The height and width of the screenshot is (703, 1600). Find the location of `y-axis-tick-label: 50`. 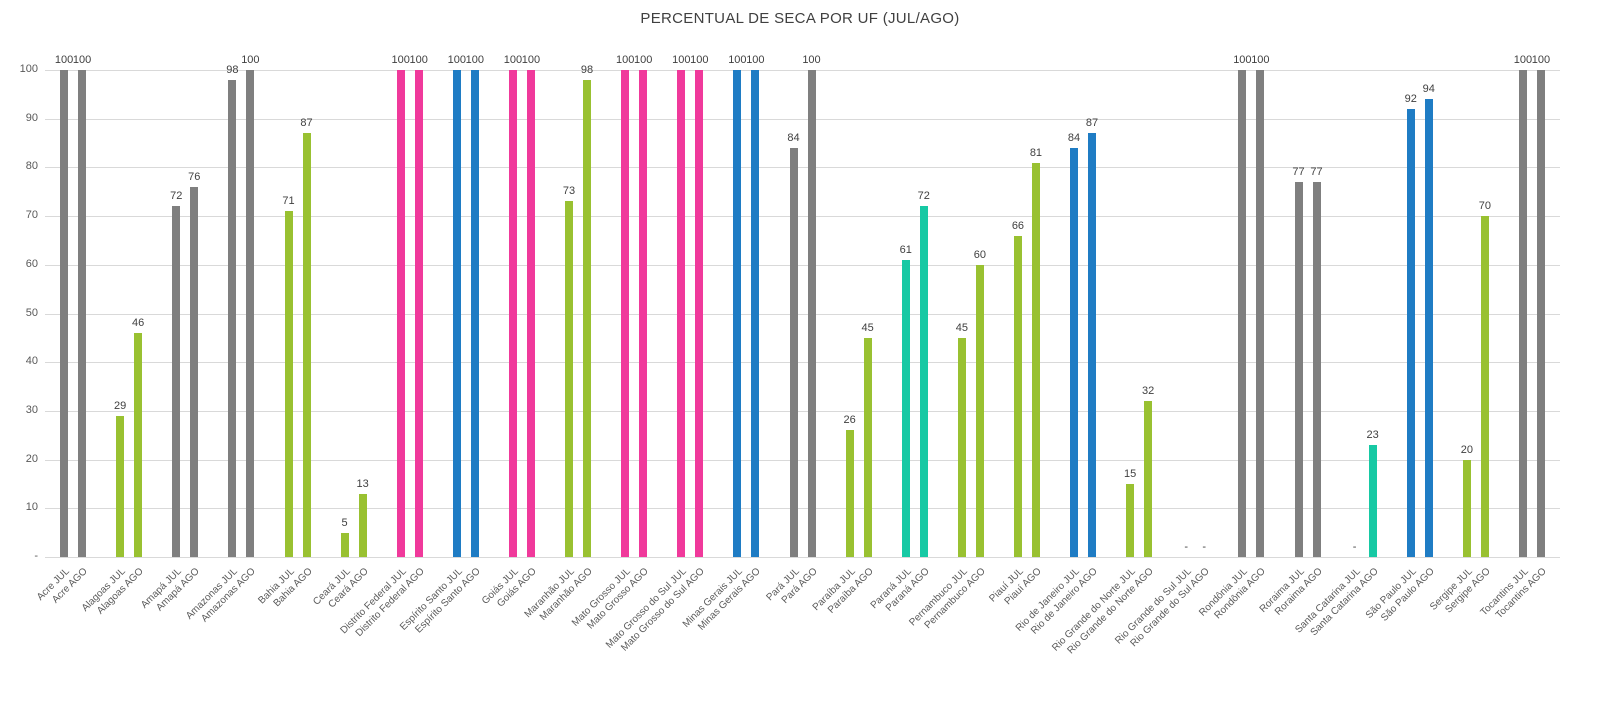

y-axis-tick-label: 50 is located at coordinates (31, 312).